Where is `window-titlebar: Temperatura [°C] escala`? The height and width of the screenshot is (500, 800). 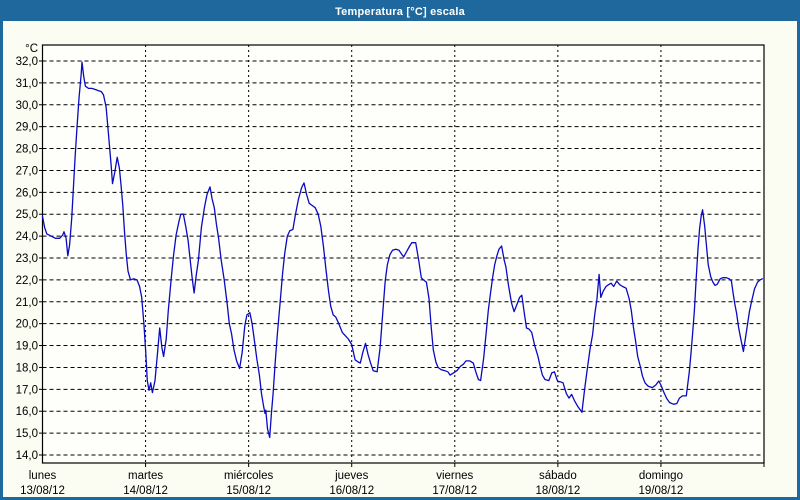
window-titlebar: Temperatura [°C] escala is located at coordinates (400, 12).